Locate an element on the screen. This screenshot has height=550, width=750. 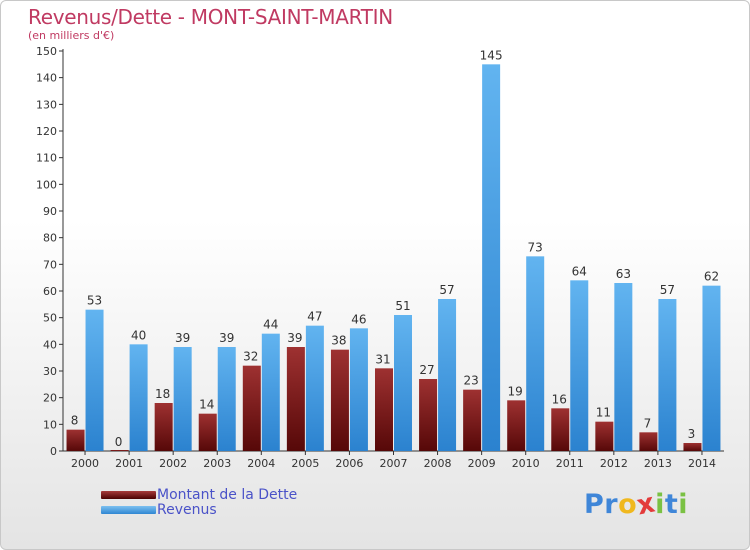
x-tick-label: 2012 is located at coordinates (614, 463).